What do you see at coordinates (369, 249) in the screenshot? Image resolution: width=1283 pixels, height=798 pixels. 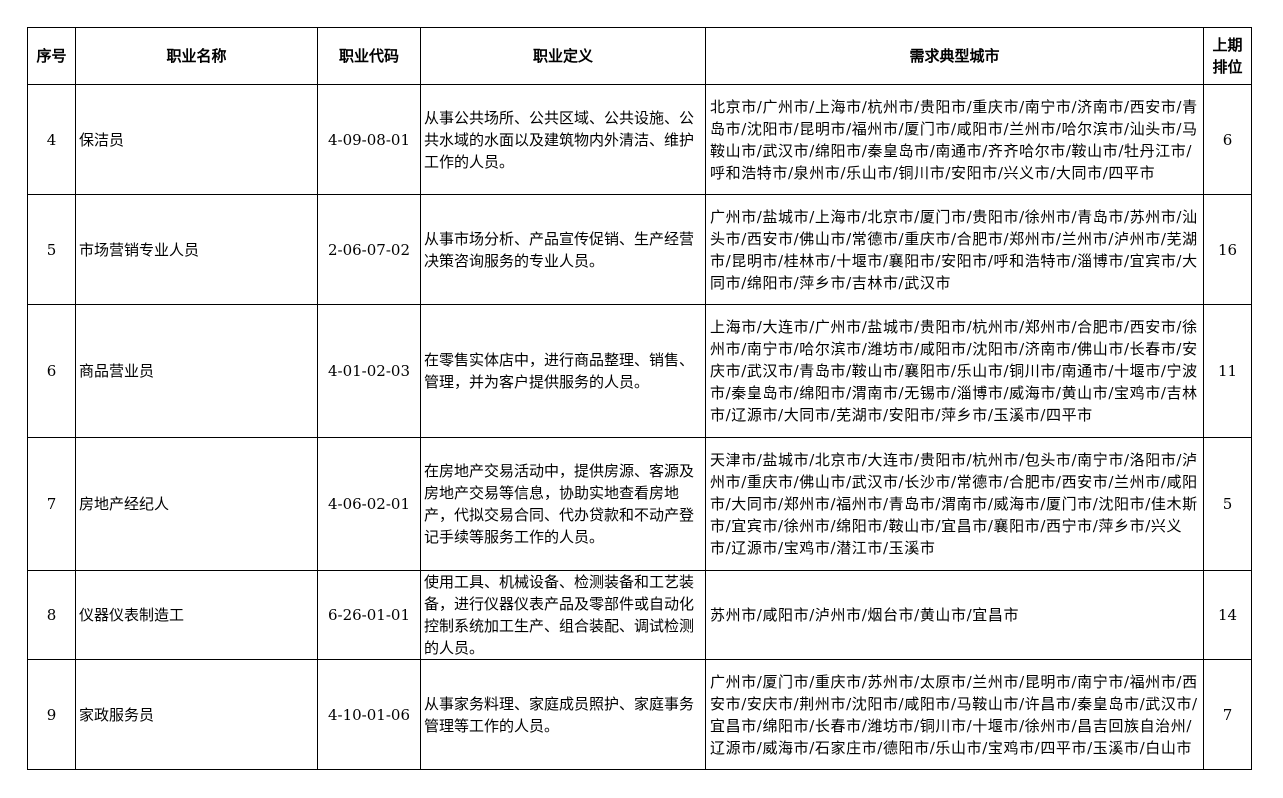 I see `occupation-code: 2-06-07-02` at bounding box center [369, 249].